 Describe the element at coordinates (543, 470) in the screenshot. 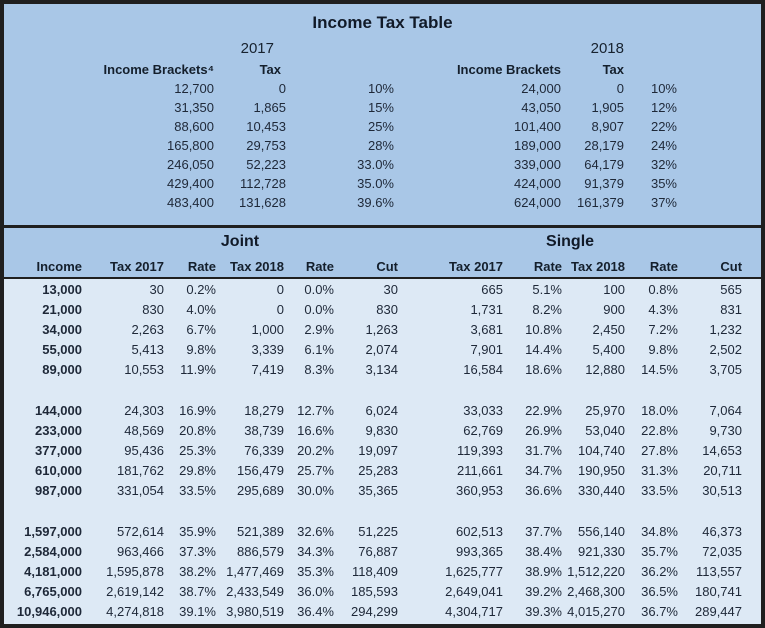

I see `cell-single-rate-2017: 34.7%` at that location.